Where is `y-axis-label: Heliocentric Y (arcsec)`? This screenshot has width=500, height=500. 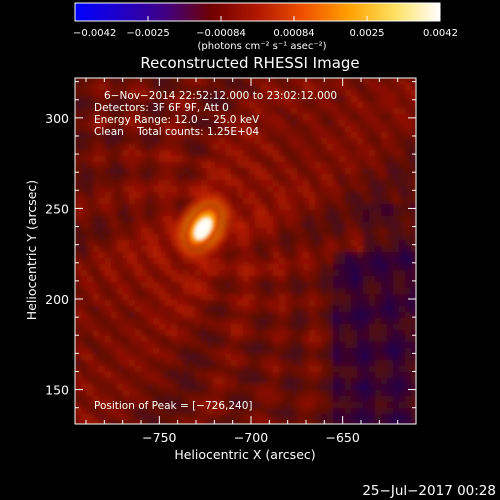
y-axis-label: Heliocentric Y (arcsec) is located at coordinates (31, 250).